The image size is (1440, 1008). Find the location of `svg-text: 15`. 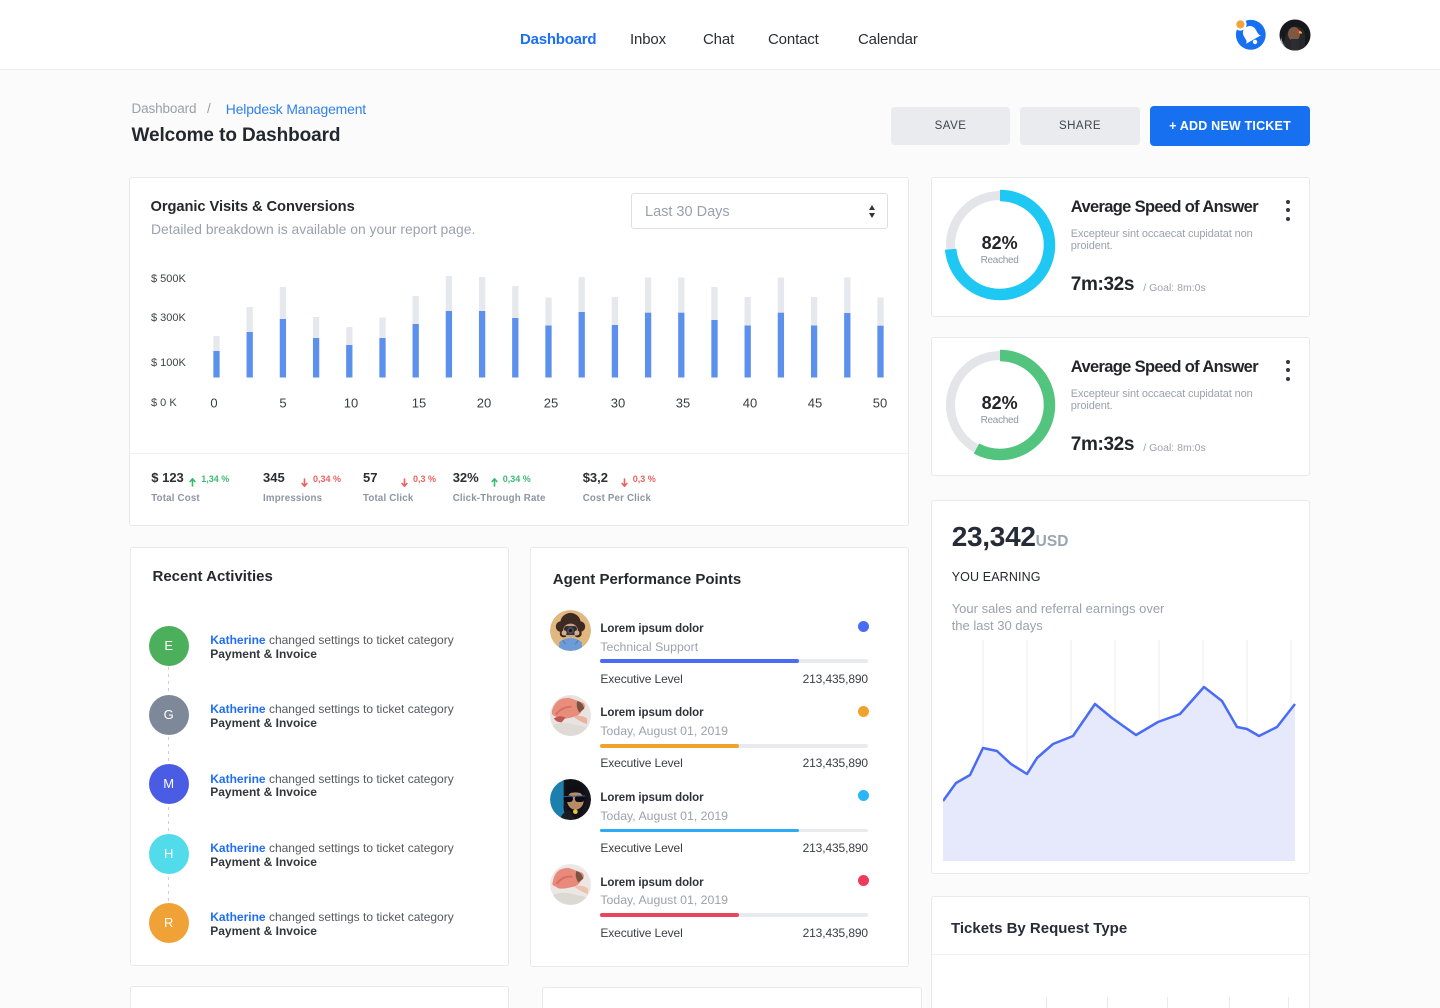

svg-text: 15 is located at coordinates (419, 403).